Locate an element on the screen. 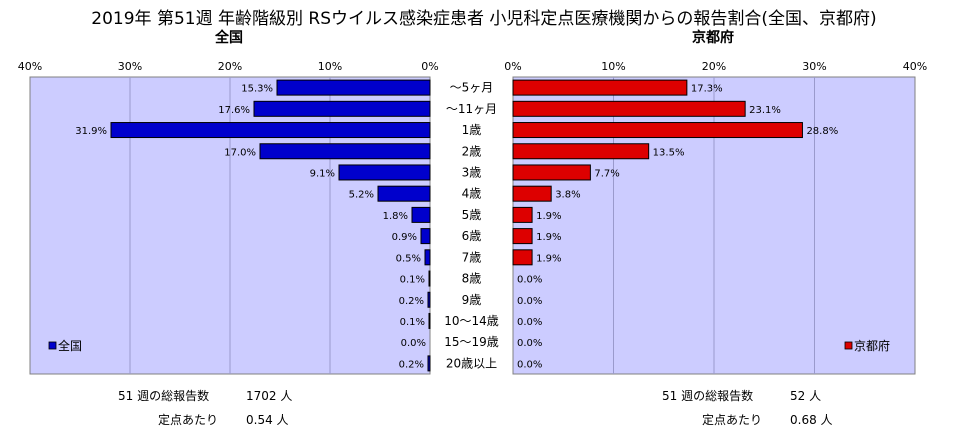 Image resolution: width=968 pixels, height=431 pixels. right-total-label: 51 週の総報告数 is located at coordinates (708, 396).